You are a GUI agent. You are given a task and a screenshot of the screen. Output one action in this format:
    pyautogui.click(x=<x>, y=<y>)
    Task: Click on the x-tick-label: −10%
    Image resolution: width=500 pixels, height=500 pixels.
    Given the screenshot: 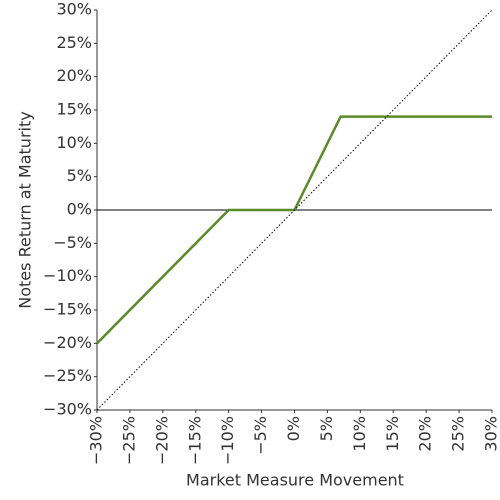 What is the action you would take?
    pyautogui.click(x=227, y=440)
    